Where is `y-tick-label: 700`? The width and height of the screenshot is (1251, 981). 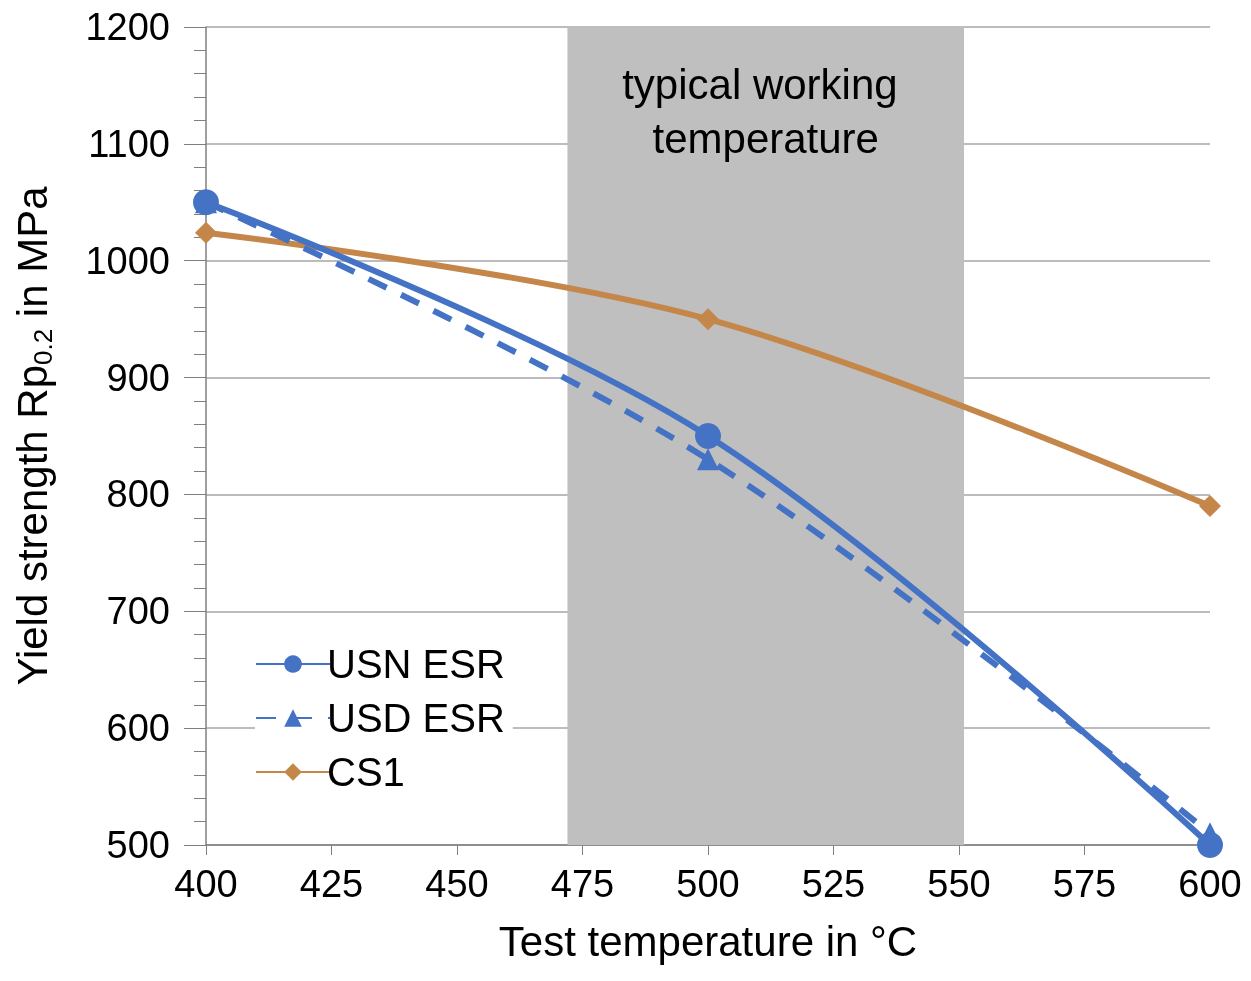 y-tick-label: 700 is located at coordinates (138, 611).